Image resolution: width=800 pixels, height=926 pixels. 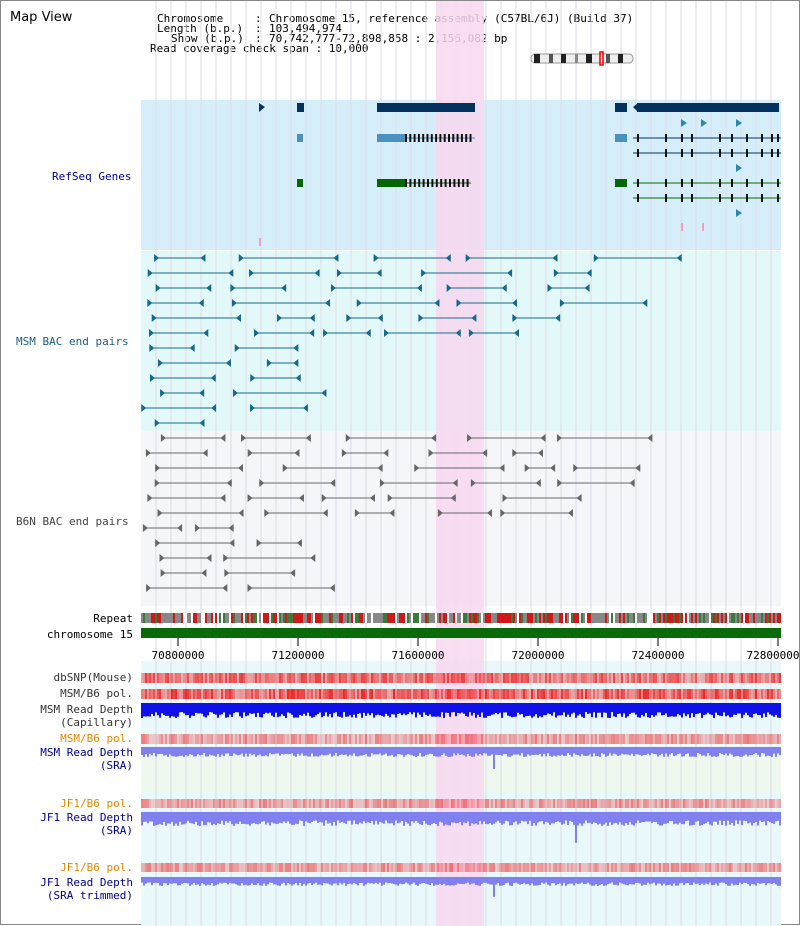 I want to click on coverage-span: Read coverage check span : 10,000, so click(x=259, y=48).